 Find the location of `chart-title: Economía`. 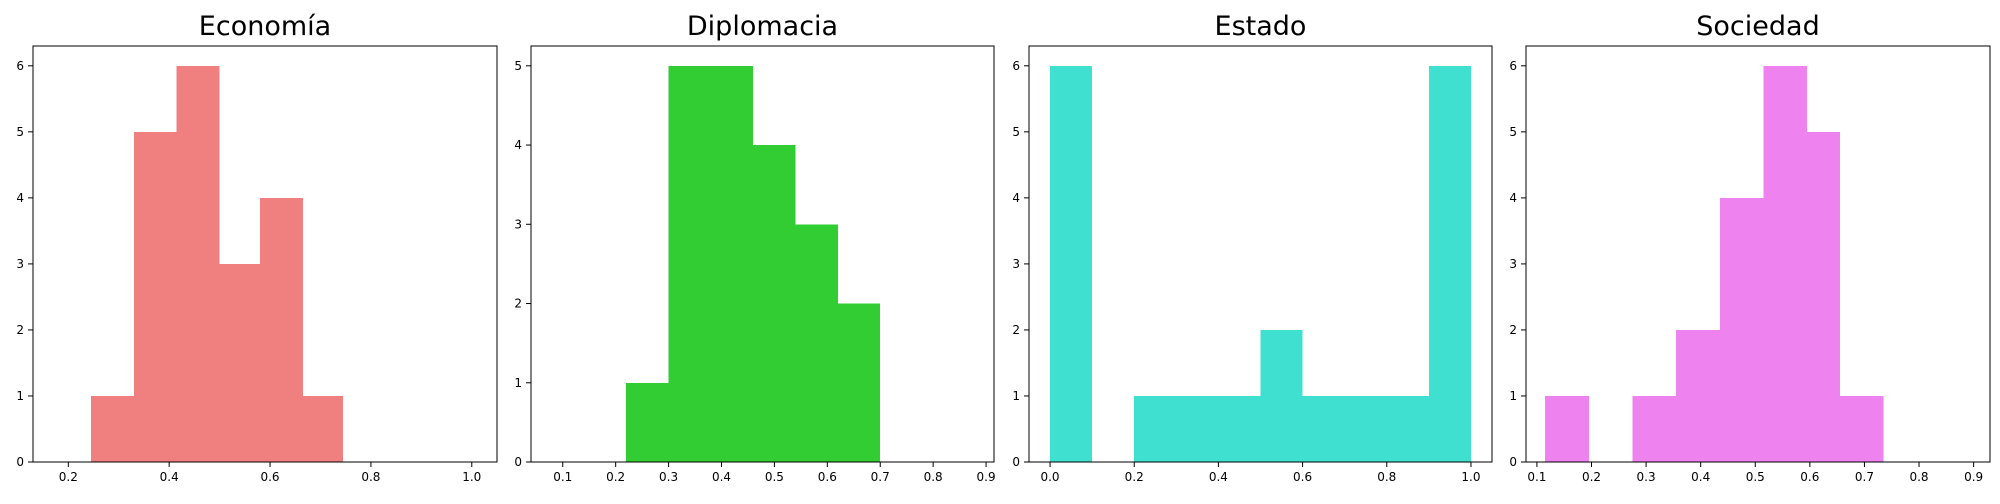

chart-title: Economía is located at coordinates (265, 26).